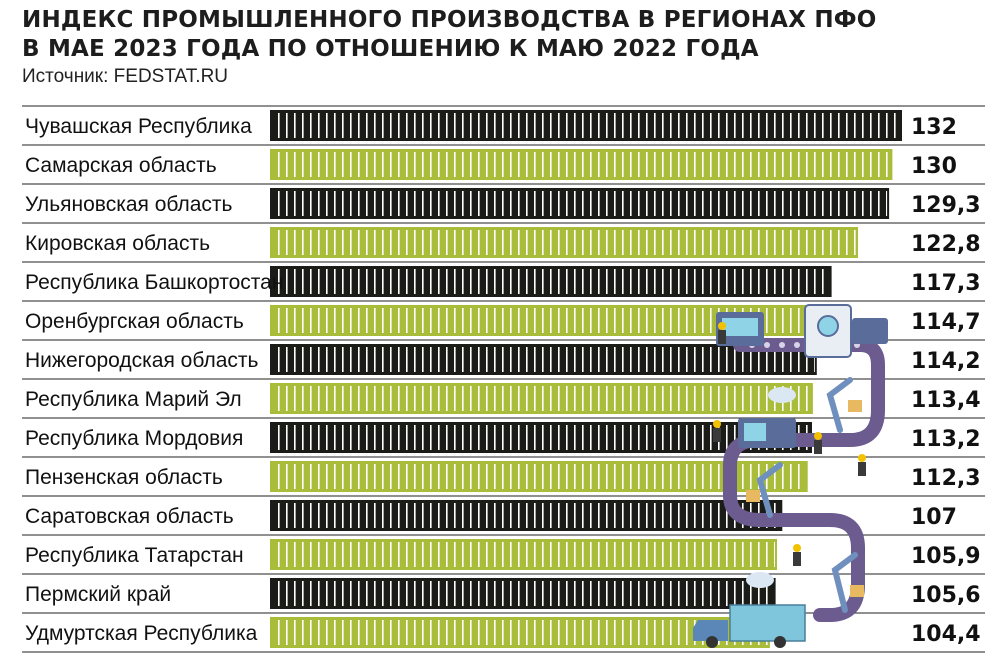  Describe the element at coordinates (710, 630) in the screenshot. I see `truck-cab` at that location.